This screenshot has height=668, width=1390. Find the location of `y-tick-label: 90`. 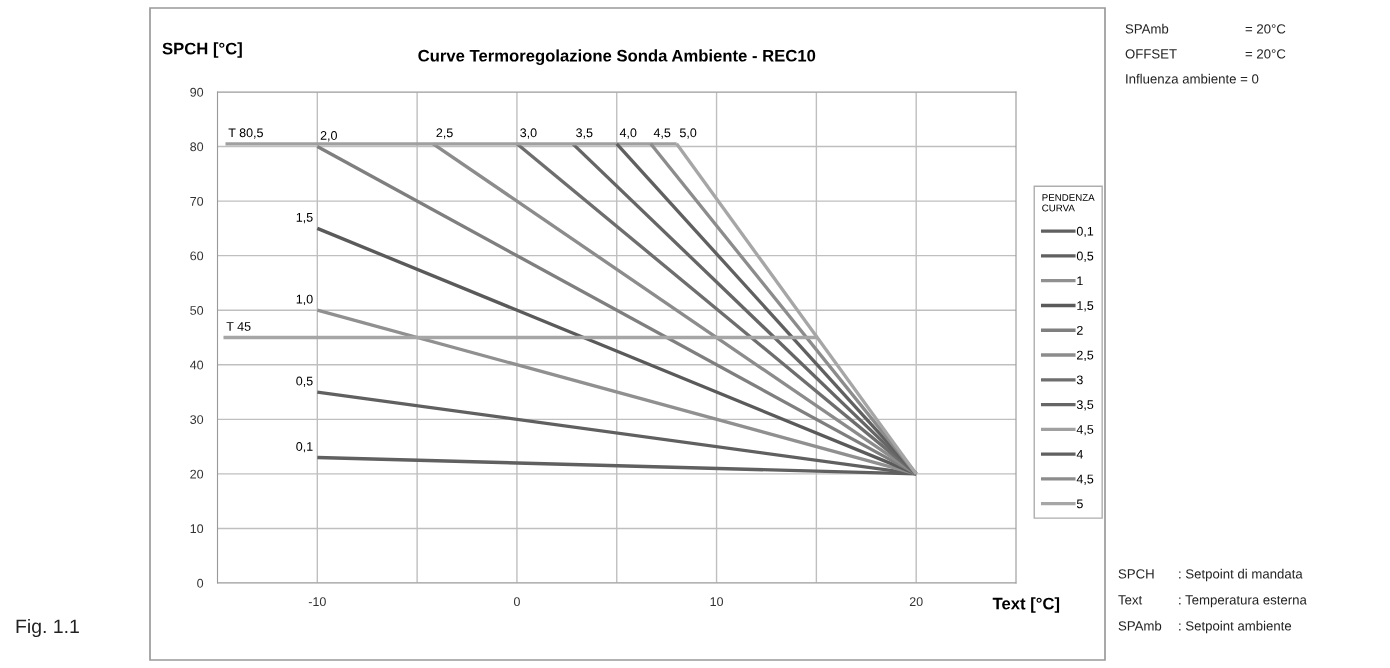

y-tick-label: 90 is located at coordinates (197, 92).